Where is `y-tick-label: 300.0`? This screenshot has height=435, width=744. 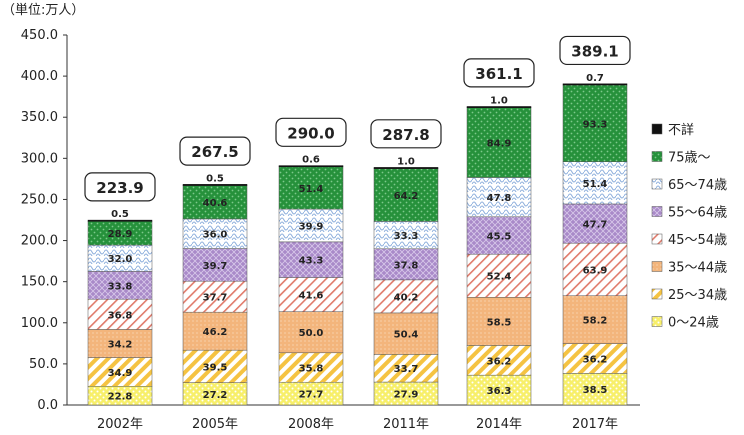 y-tick-label: 300.0 is located at coordinates (39, 158).